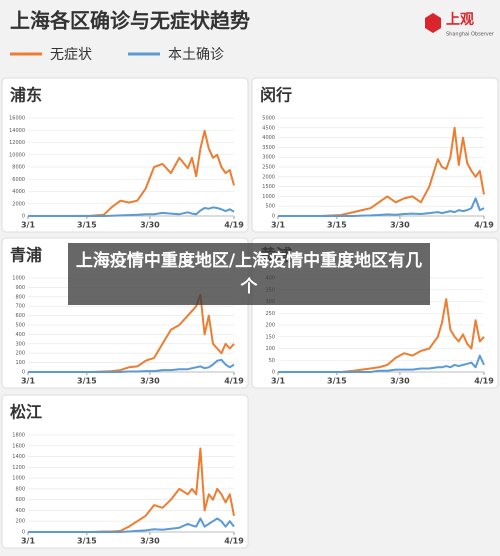 Image resolution: width=500 pixels, height=556 pixels. What do you see at coordinates (18, 180) in the screenshot?
I see `y-tick-label: 6000` at bounding box center [18, 180].